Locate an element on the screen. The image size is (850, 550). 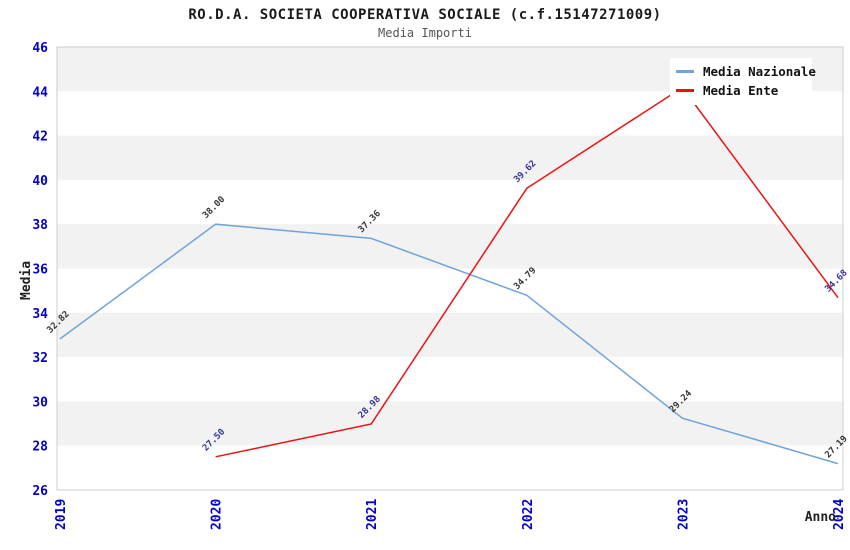
x-axis-title: Anno is located at coordinates (820, 517).